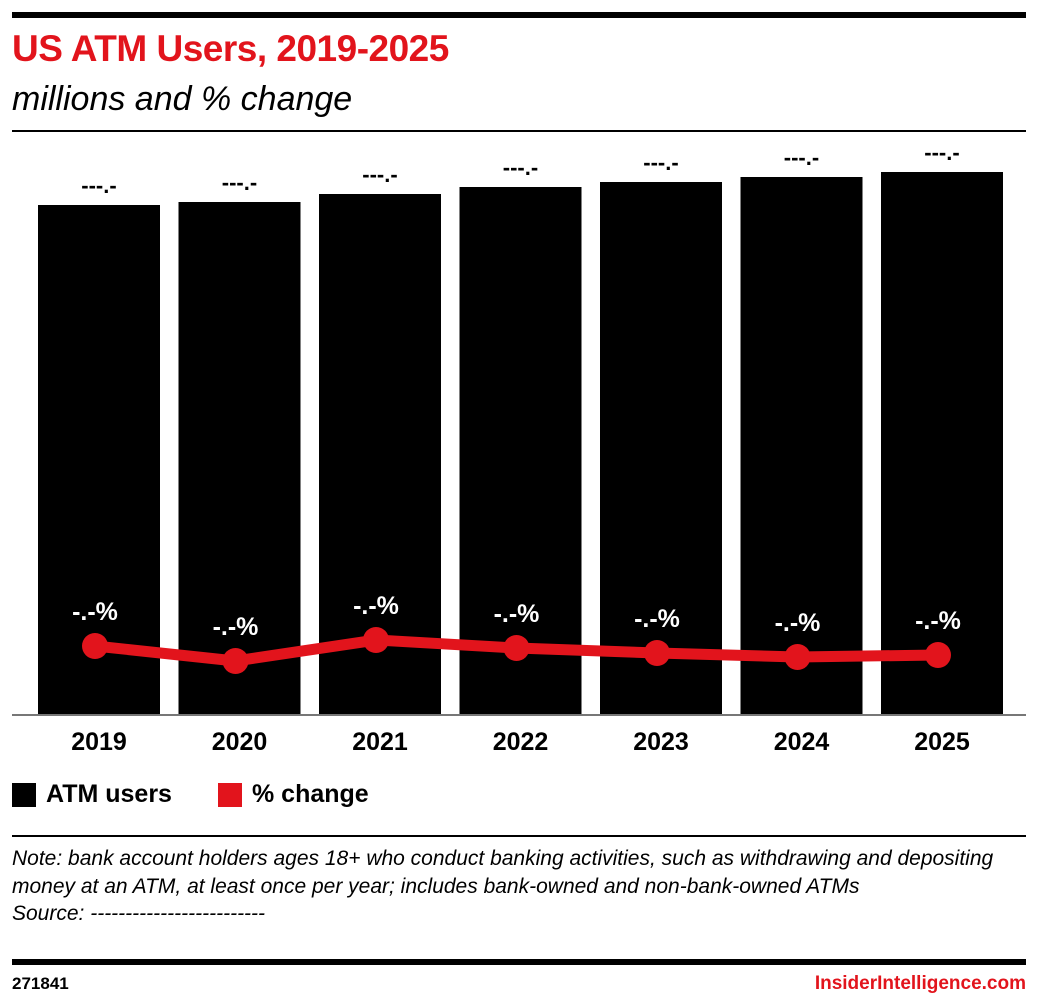 This screenshot has width=1038, height=1008. What do you see at coordinates (240, 742) in the screenshot?
I see `x-tick-label: 2020` at bounding box center [240, 742].